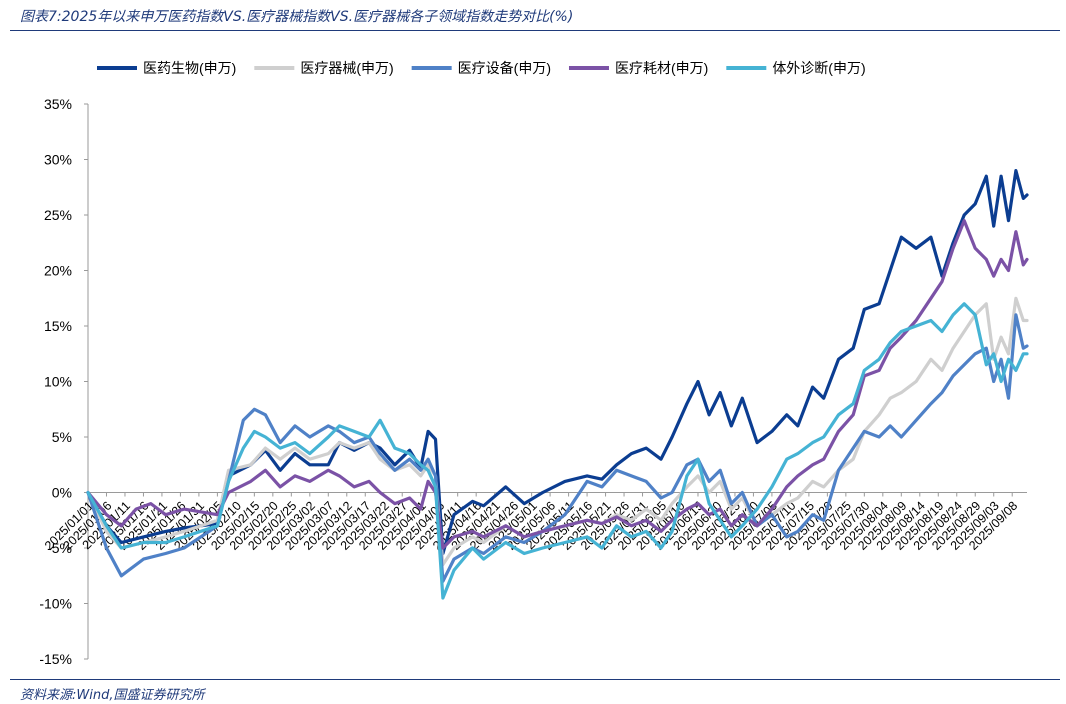 This screenshot has height=704, width=1066. I want to click on legend-label-5: 体外诊断(申万), so click(818, 68).